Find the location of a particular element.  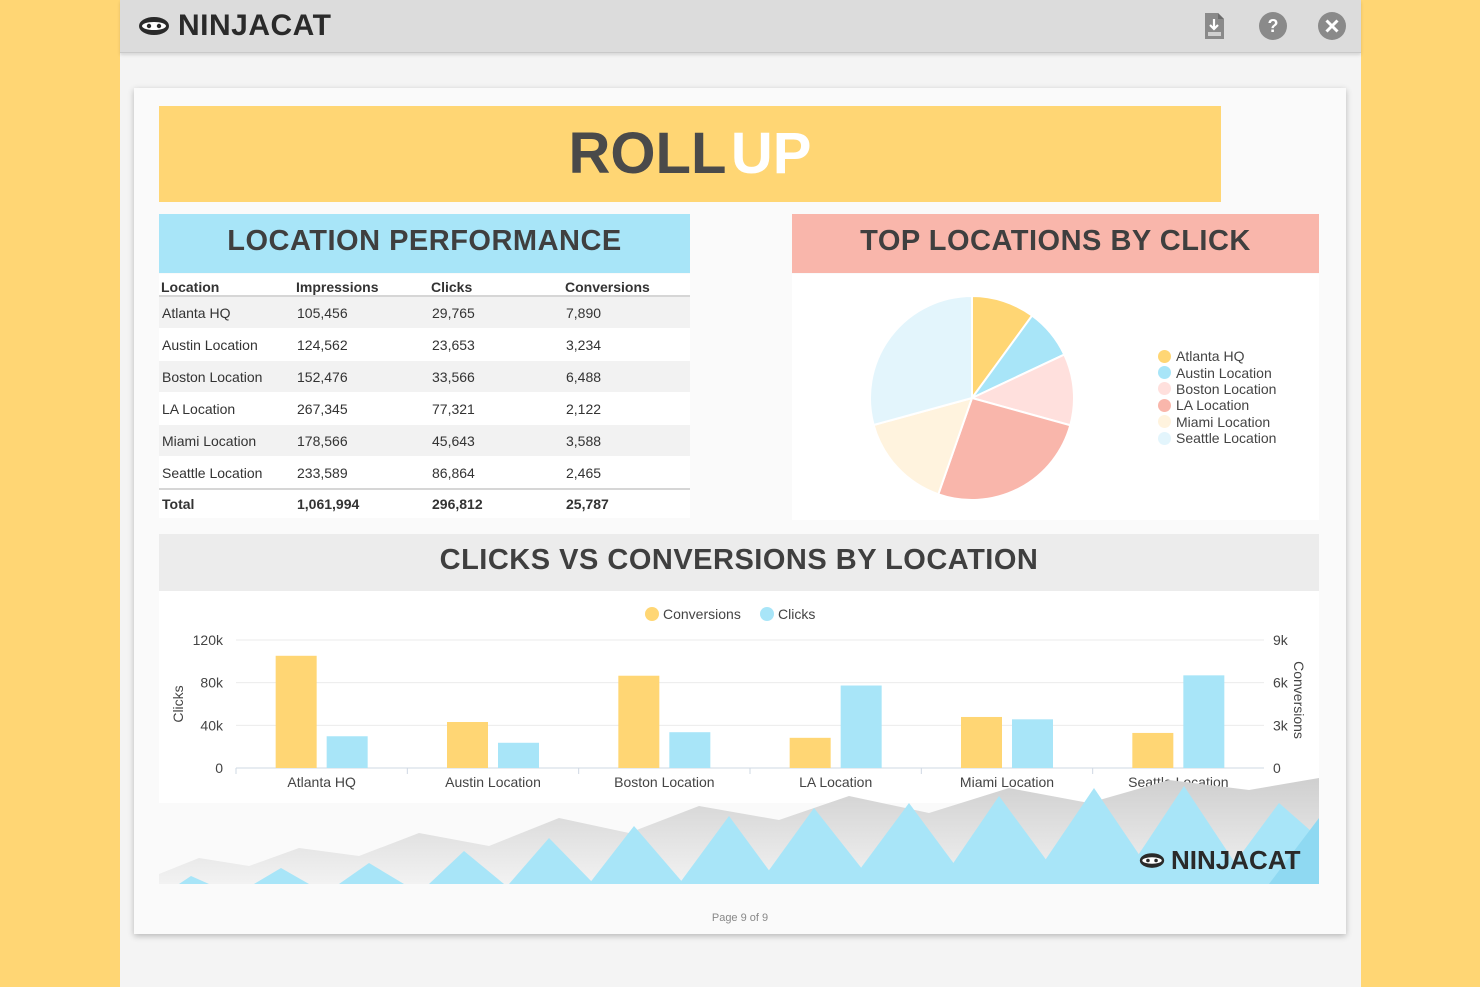

table-cell: 23,653 is located at coordinates (496, 344).